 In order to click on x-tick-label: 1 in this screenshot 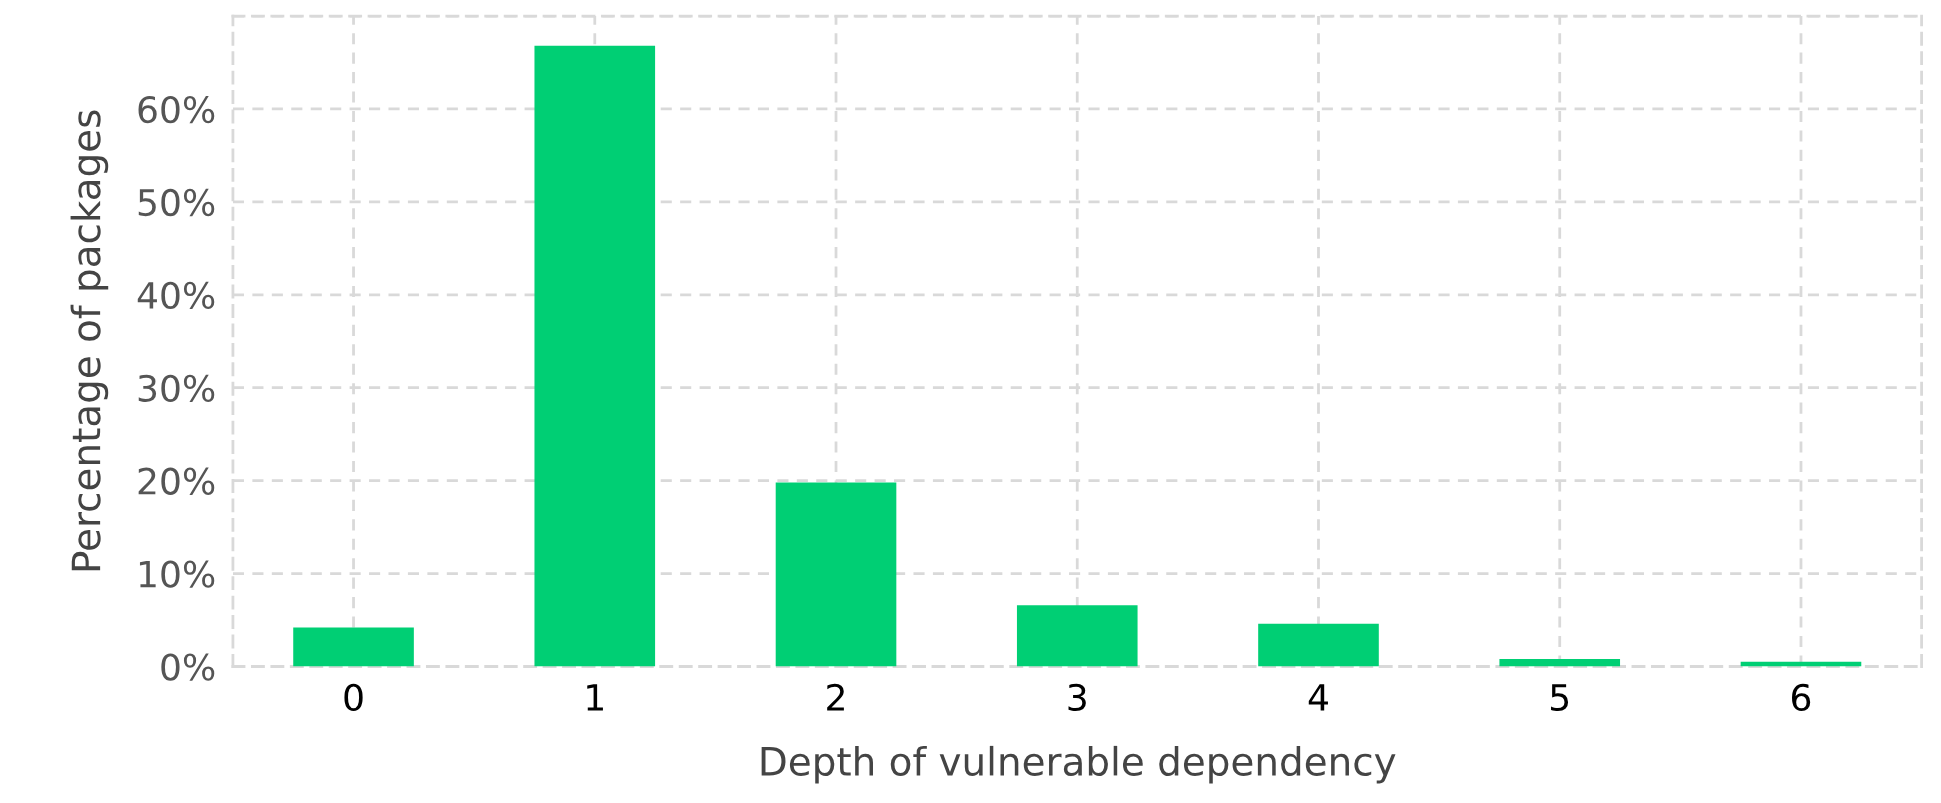, I will do `click(595, 697)`.